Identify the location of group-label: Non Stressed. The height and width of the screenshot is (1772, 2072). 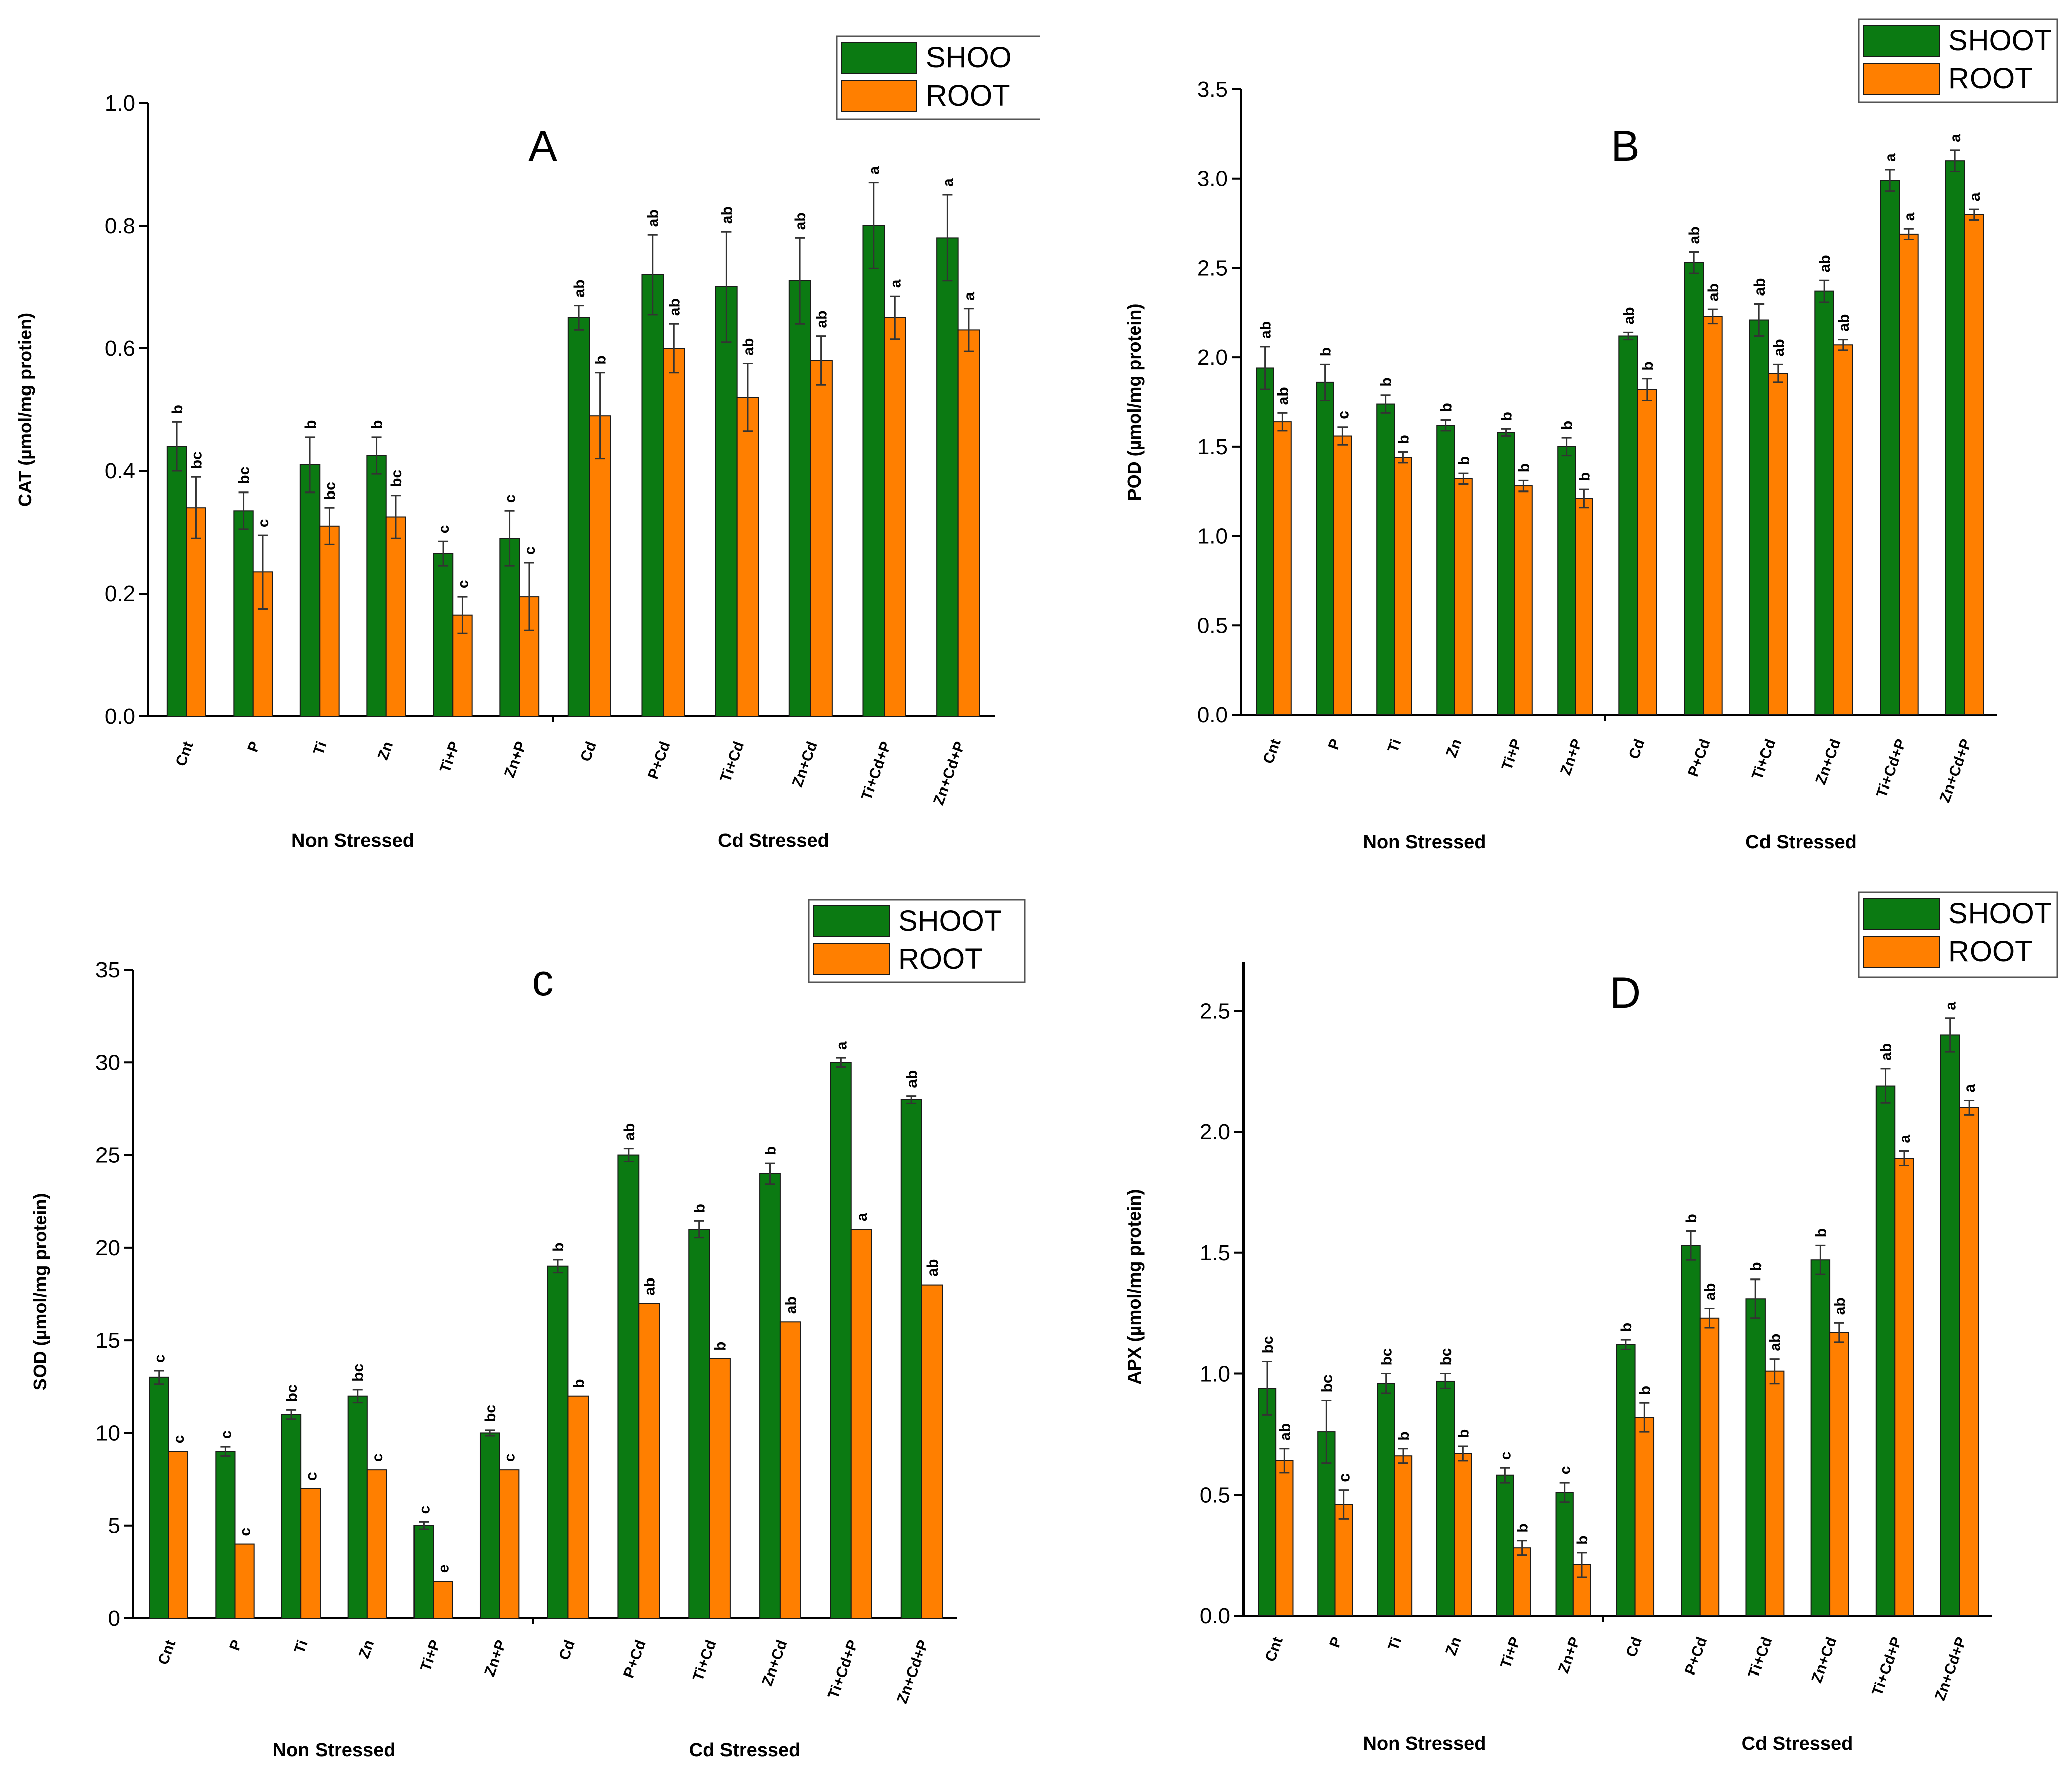
(334, 1750).